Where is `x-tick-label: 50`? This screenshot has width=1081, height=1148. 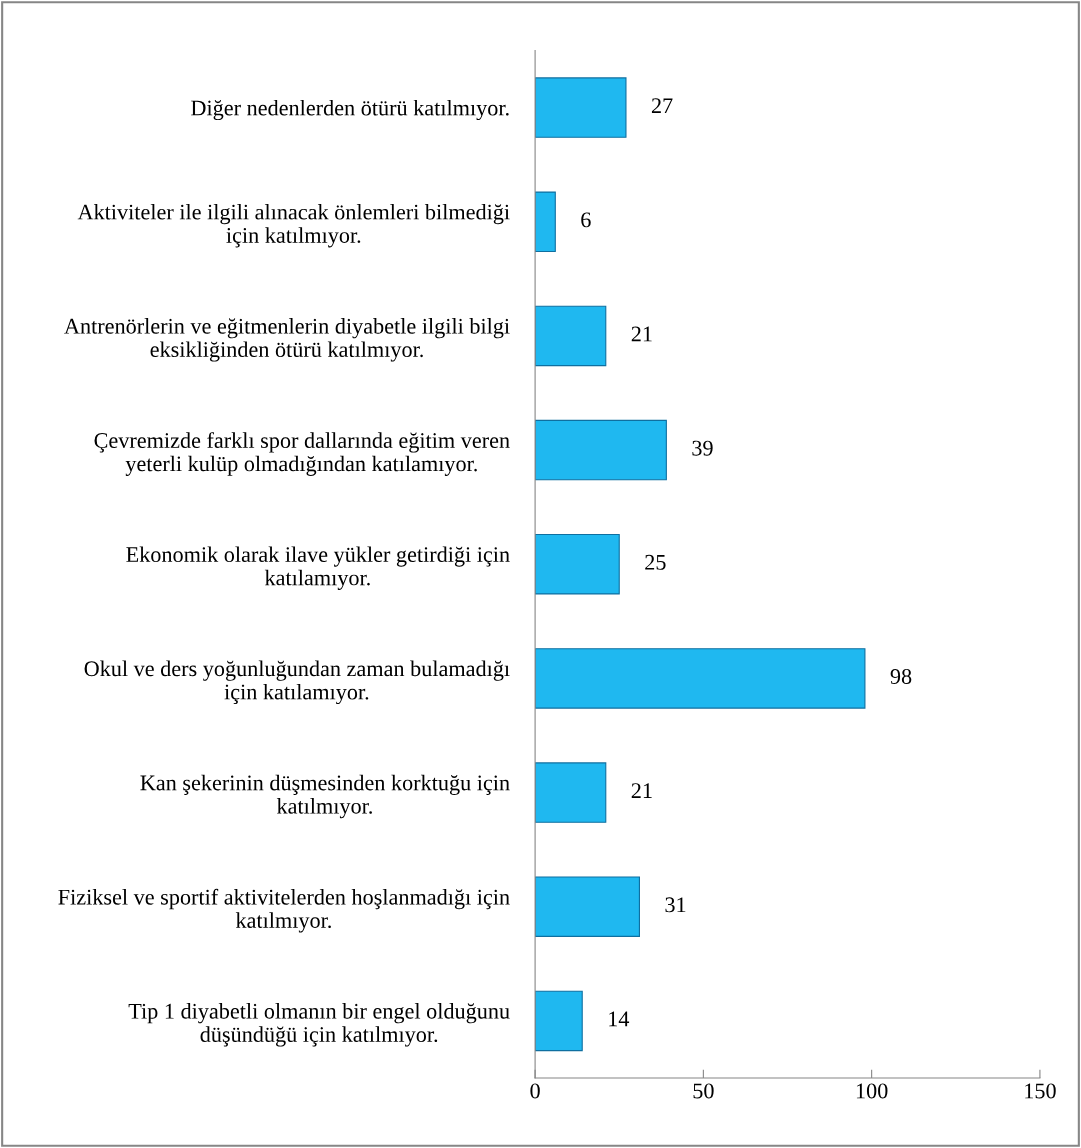
x-tick-label: 50 is located at coordinates (703, 1091).